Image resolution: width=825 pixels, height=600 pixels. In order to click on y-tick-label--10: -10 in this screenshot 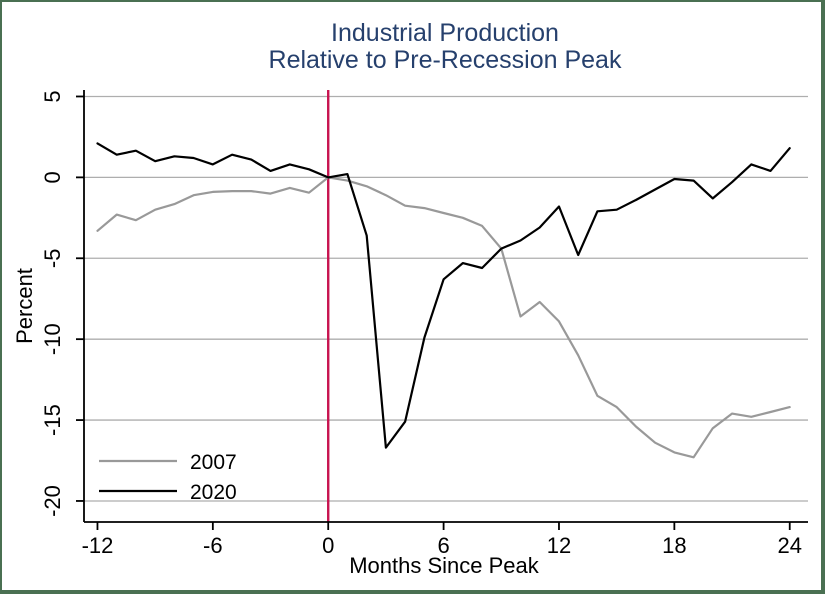, I will do `click(52, 339)`.